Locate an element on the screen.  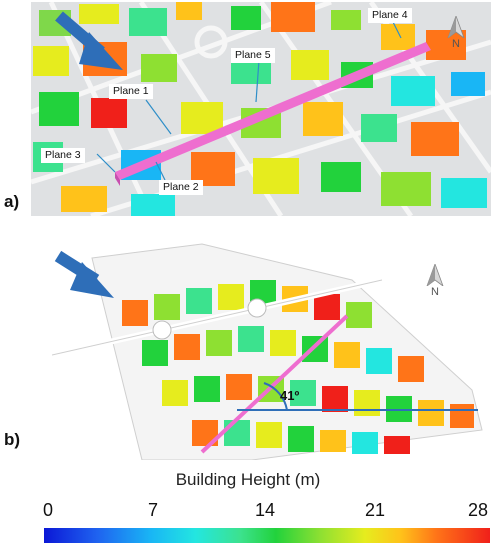
north-arrow-b: N is located at coordinates (435, 281).